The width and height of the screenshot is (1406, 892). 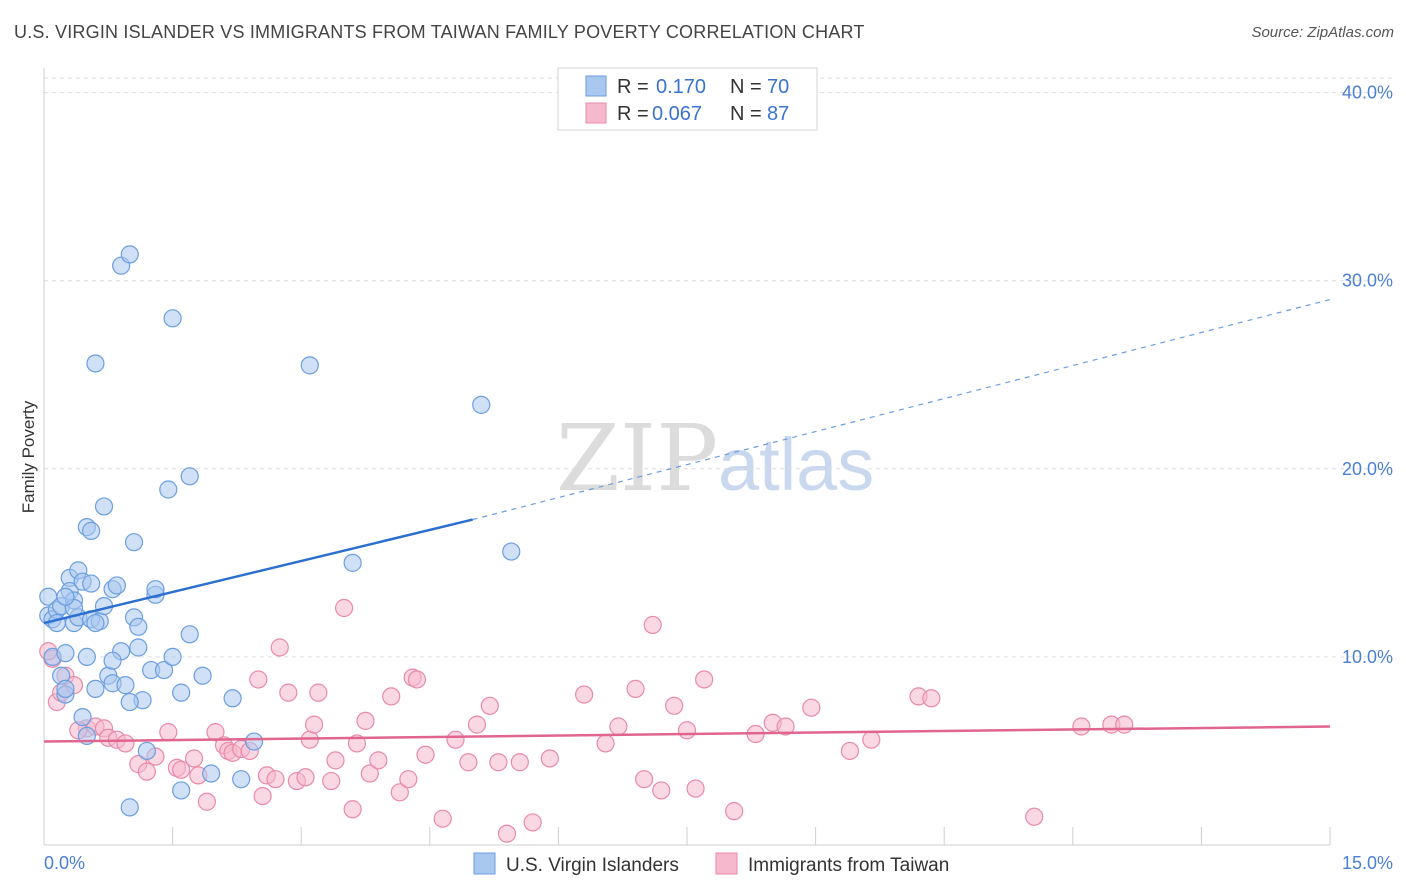 I want to click on y-tick-label: 30.0%, so click(x=1367, y=281).